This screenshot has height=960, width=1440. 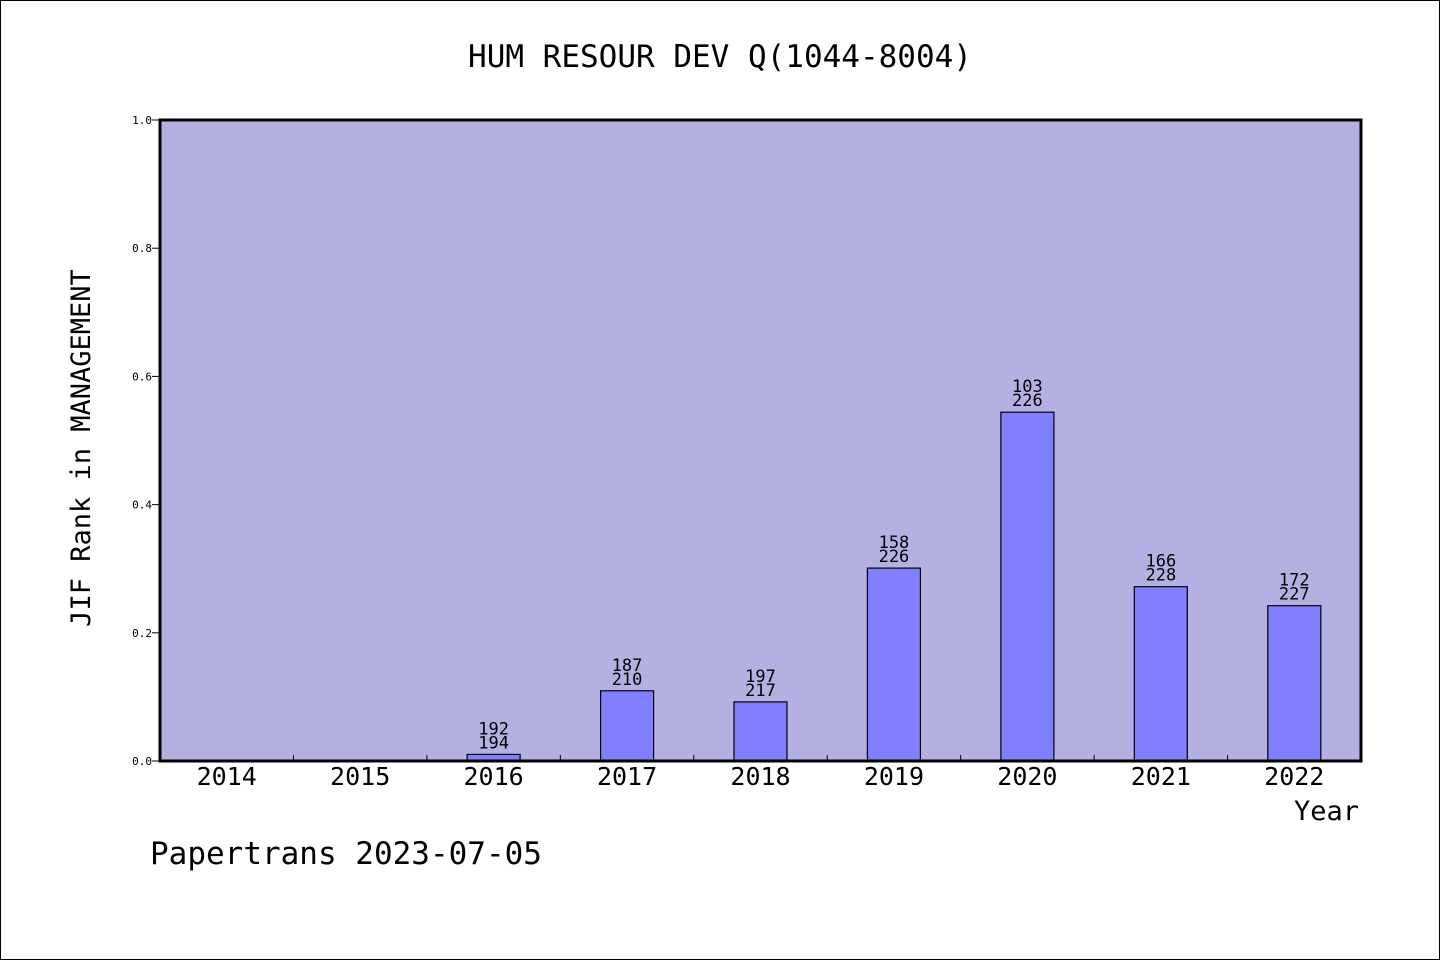 What do you see at coordinates (493, 729) in the screenshot?
I see `bar-label-rank-2016: 192` at bounding box center [493, 729].